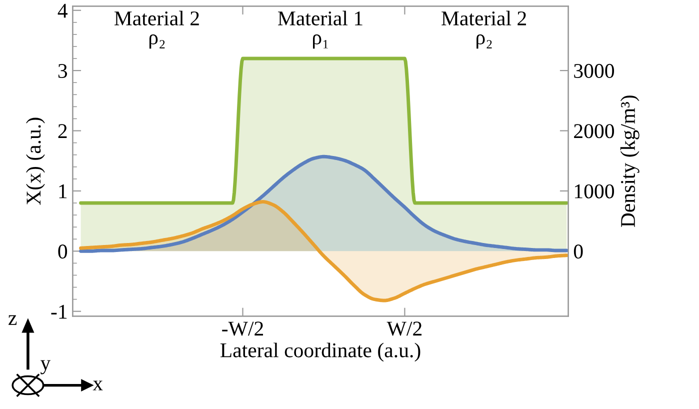 Image resolution: width=699 pixels, height=409 pixels. Describe the element at coordinates (97, 385) in the screenshot. I see `text: x` at that location.